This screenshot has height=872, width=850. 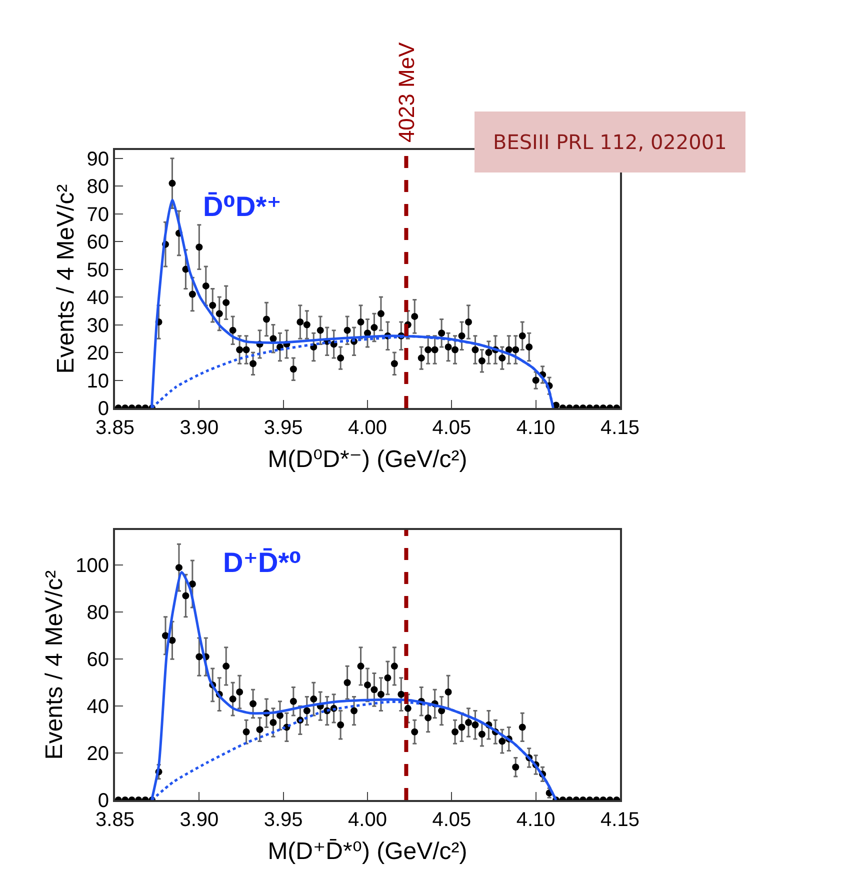 I want to click on annotation: D̄⁰D*⁺, so click(x=242, y=206).